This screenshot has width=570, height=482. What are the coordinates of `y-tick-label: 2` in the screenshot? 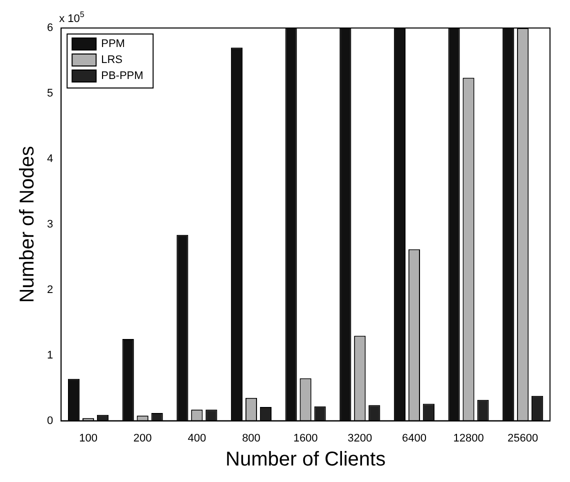 It's located at (50, 290).